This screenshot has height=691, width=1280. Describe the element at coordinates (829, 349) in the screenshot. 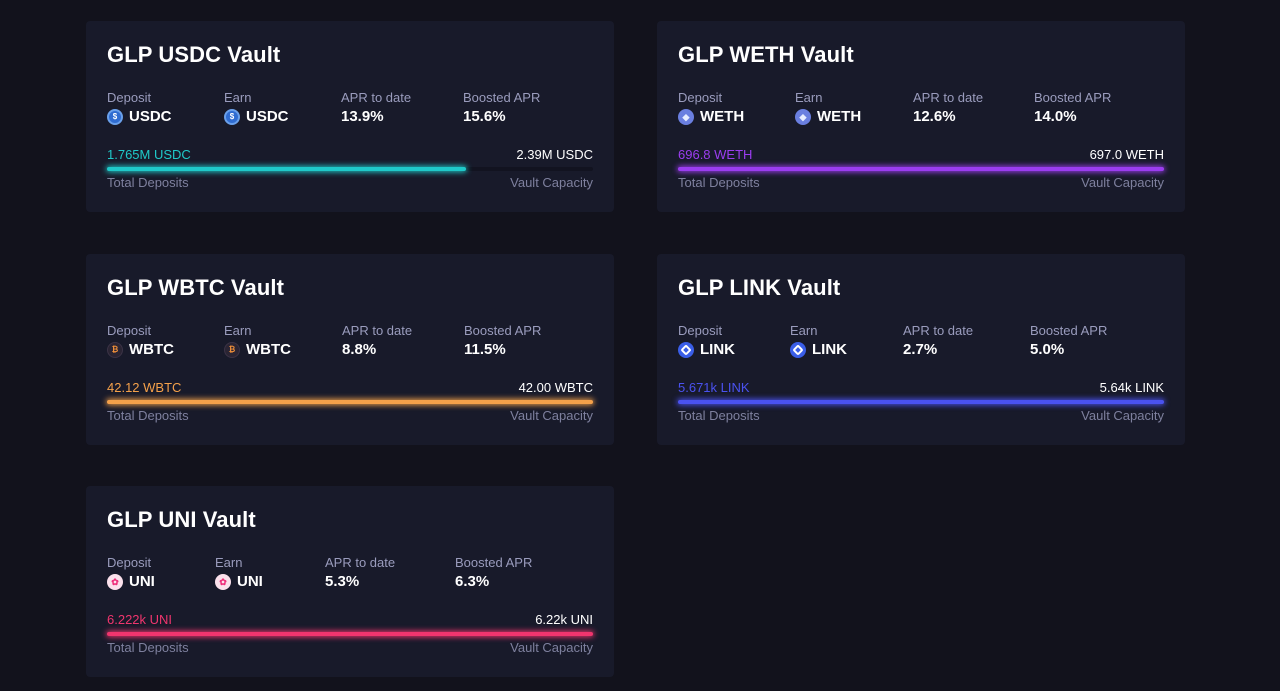

I see `earn-token: LINK` at that location.